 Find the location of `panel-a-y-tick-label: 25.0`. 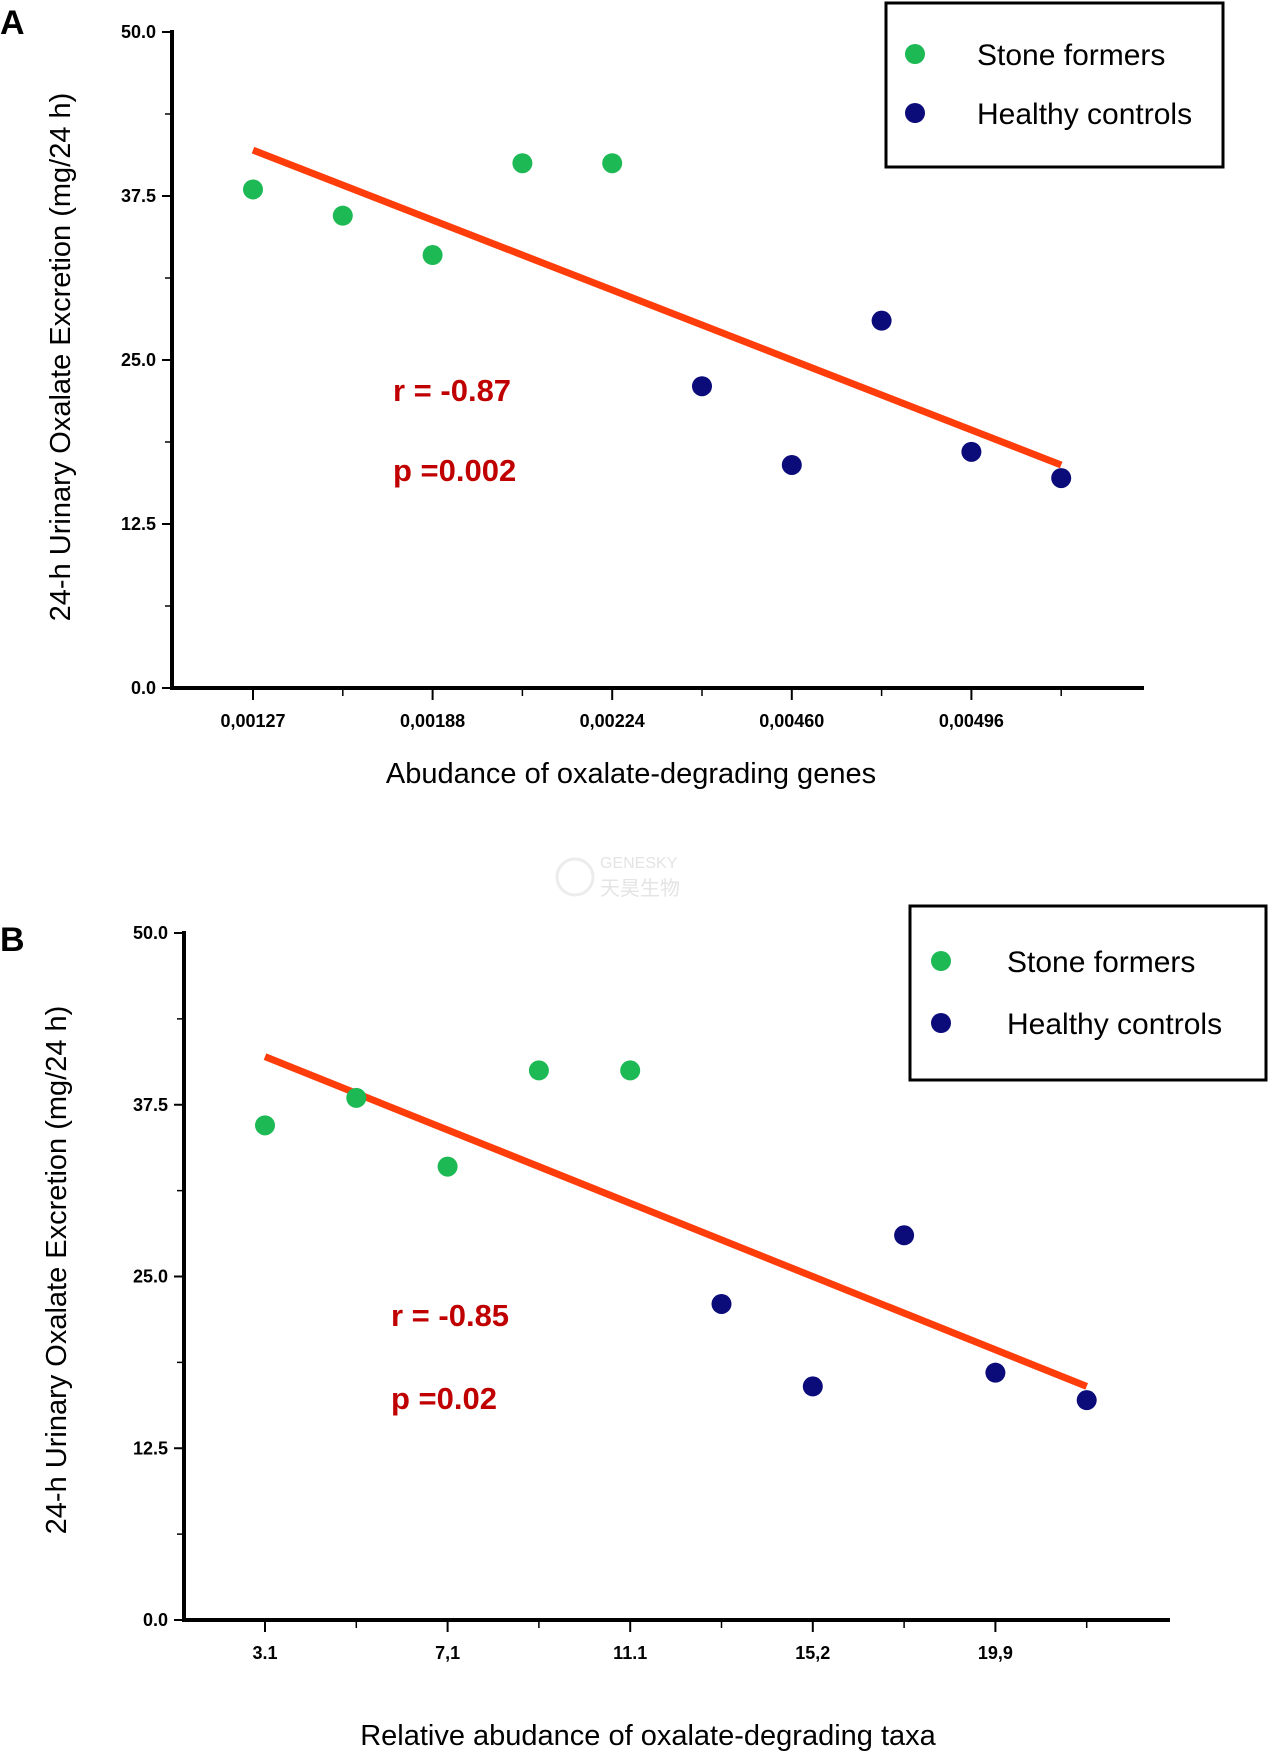

panel-a-y-tick-label: 25.0 is located at coordinates (138, 360).